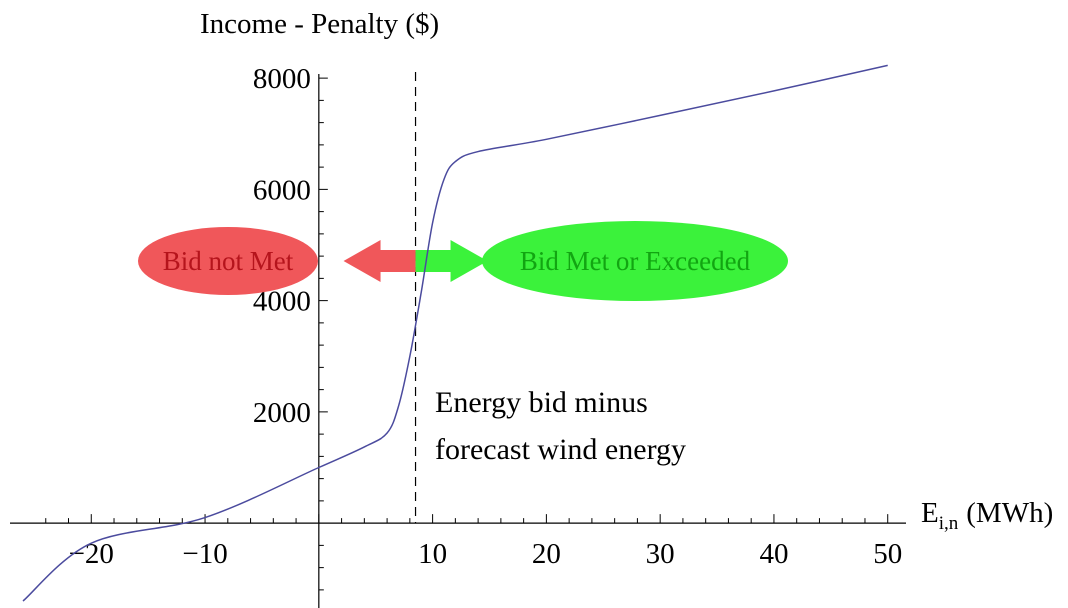  I want to click on y-tick-label: 8000, so click(282, 79).